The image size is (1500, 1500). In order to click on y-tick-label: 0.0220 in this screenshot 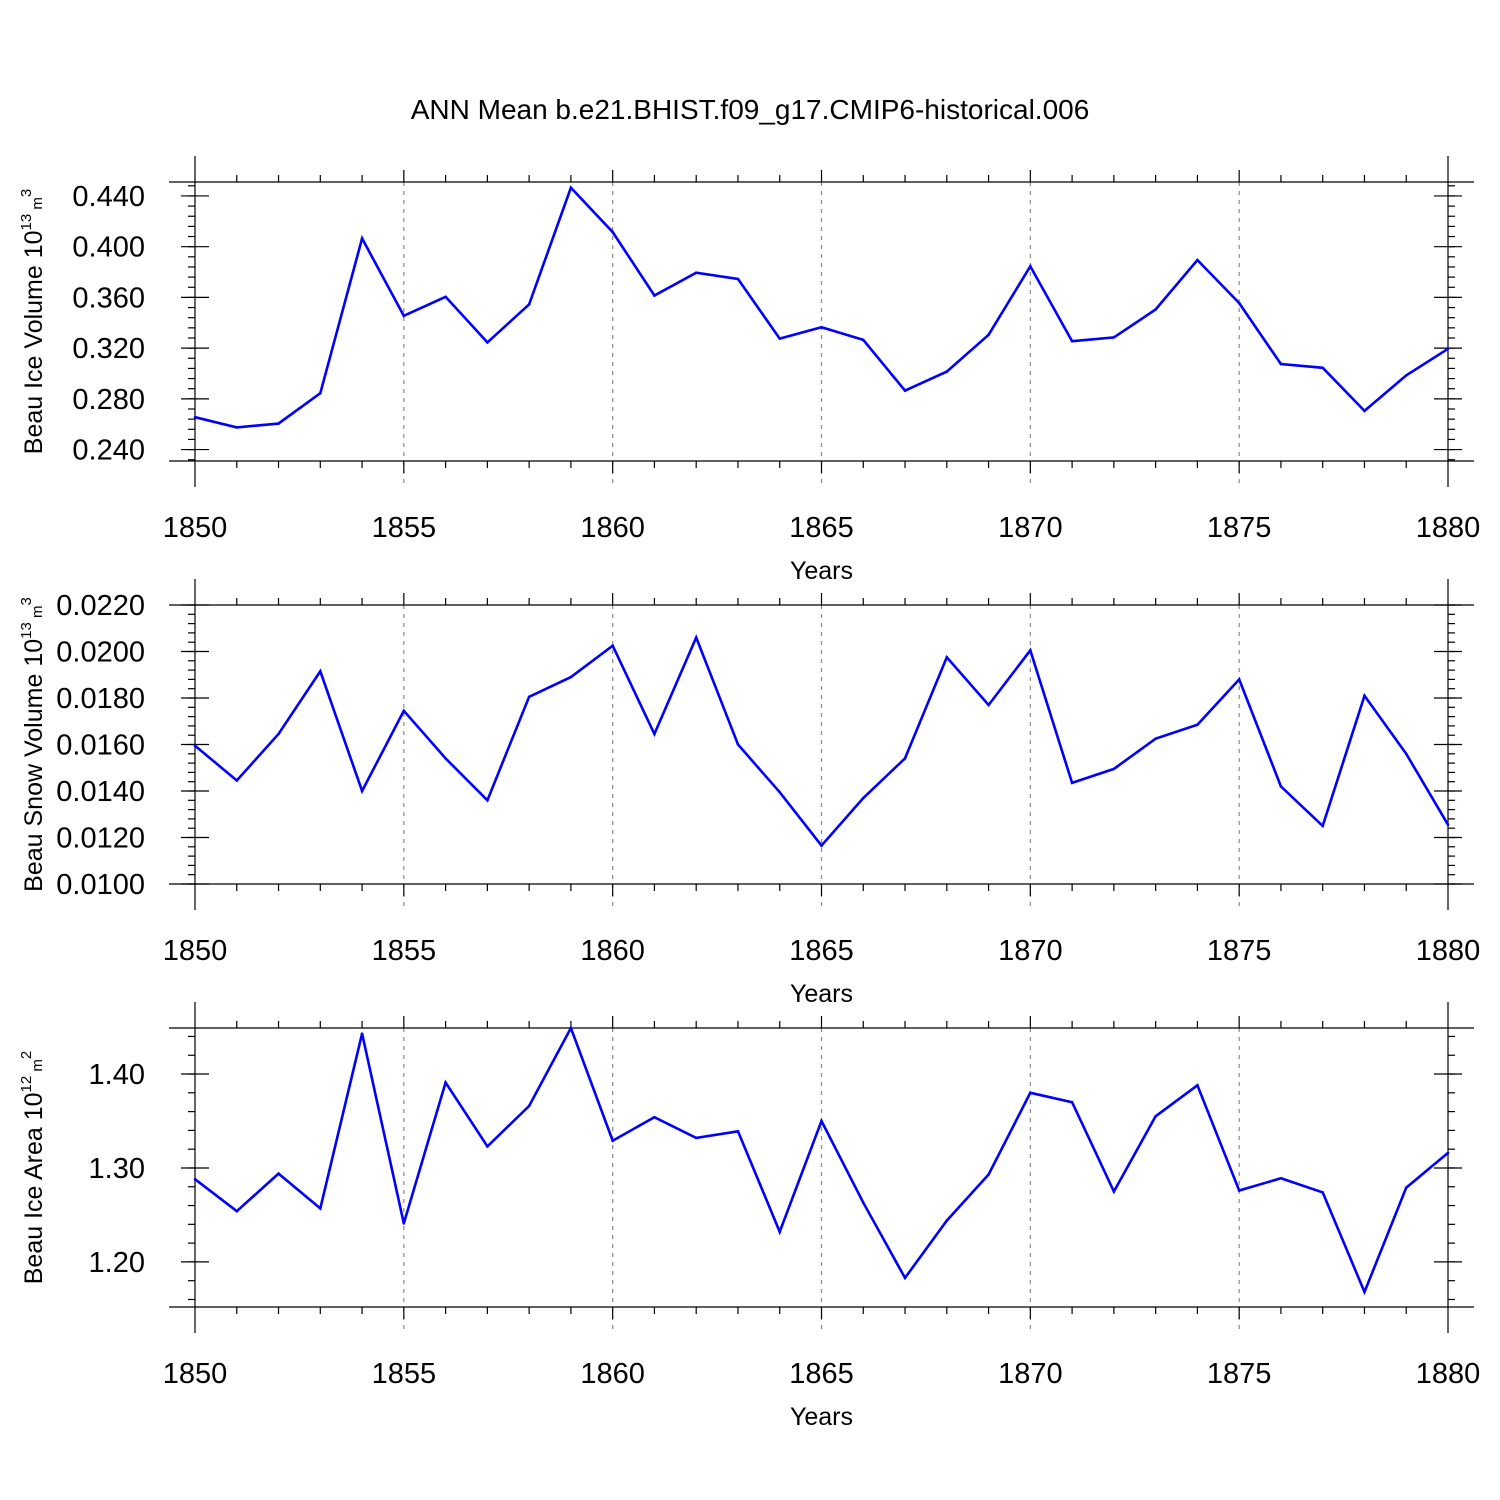, I will do `click(100, 606)`.